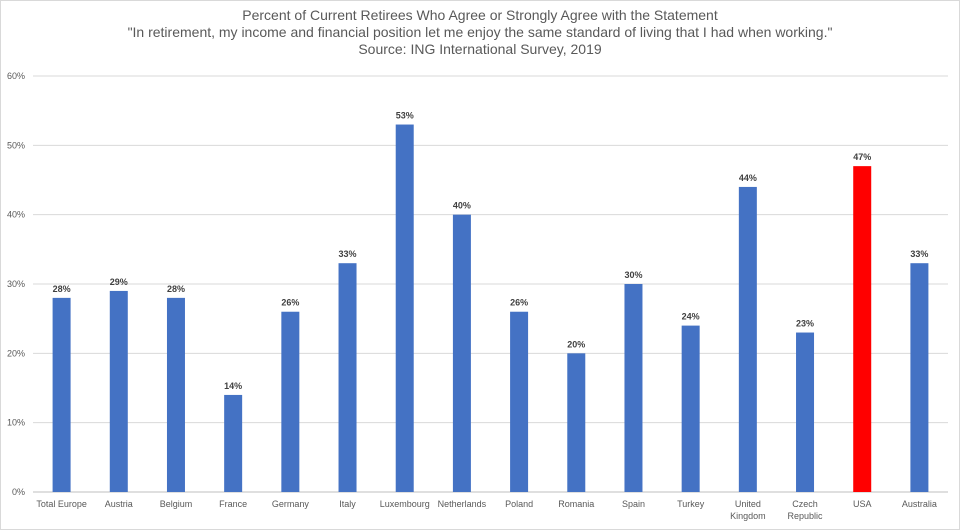 Image resolution: width=960 pixels, height=530 pixels. Describe the element at coordinates (462, 206) in the screenshot. I see `data-label: 40%` at that location.